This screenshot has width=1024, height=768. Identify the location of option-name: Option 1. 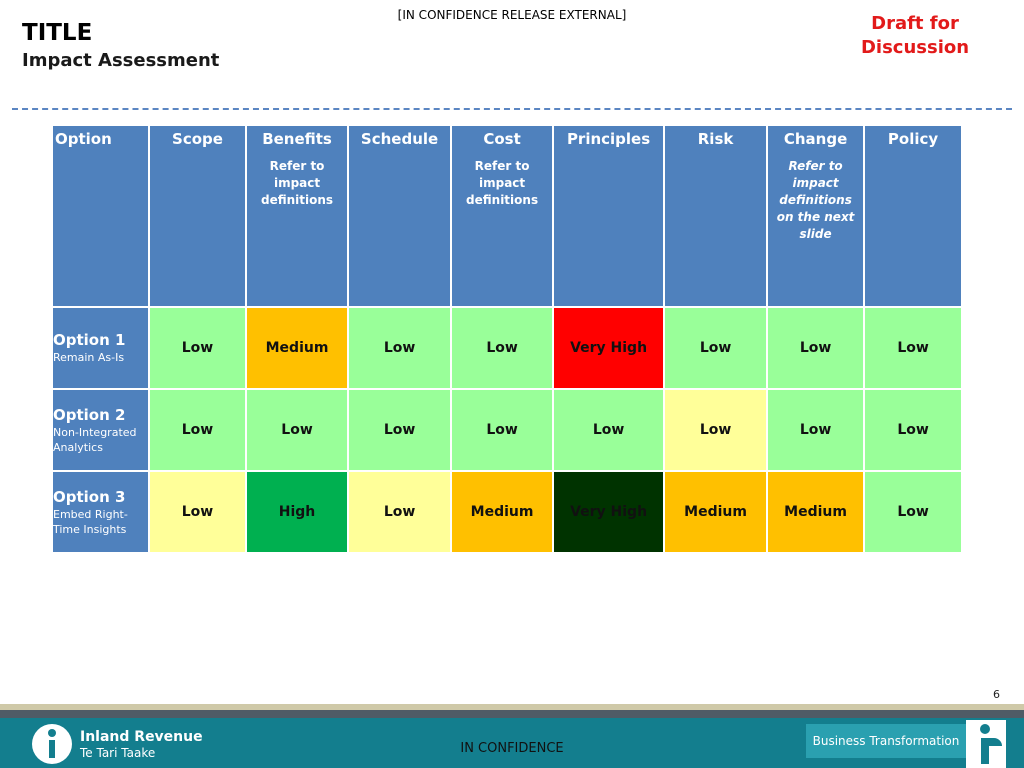
(89, 340).